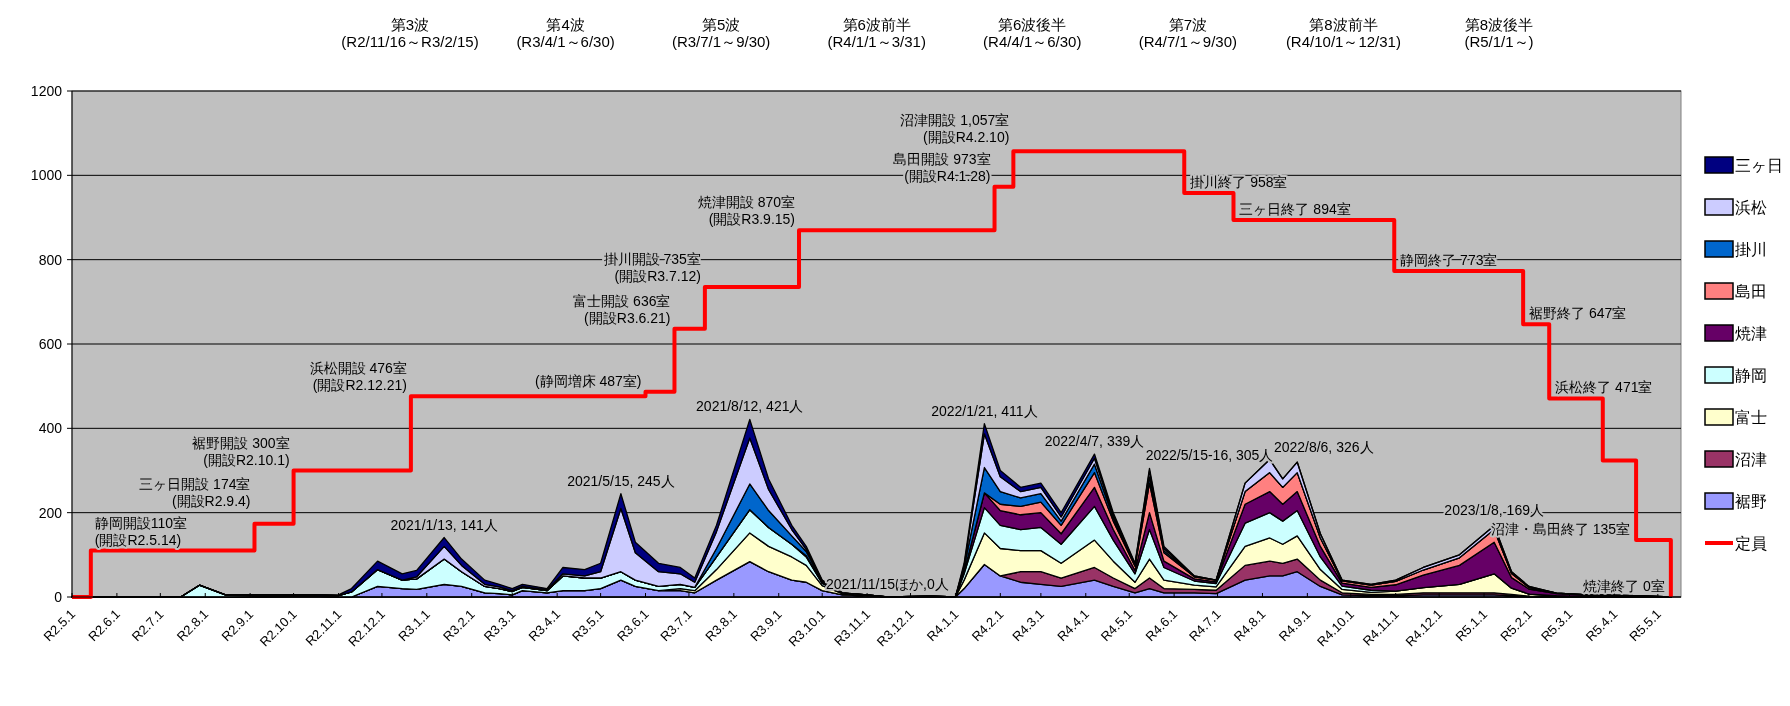 This screenshot has width=1790, height=706. What do you see at coordinates (50, 512) in the screenshot?
I see `y-tick-label: 200` at bounding box center [50, 512].